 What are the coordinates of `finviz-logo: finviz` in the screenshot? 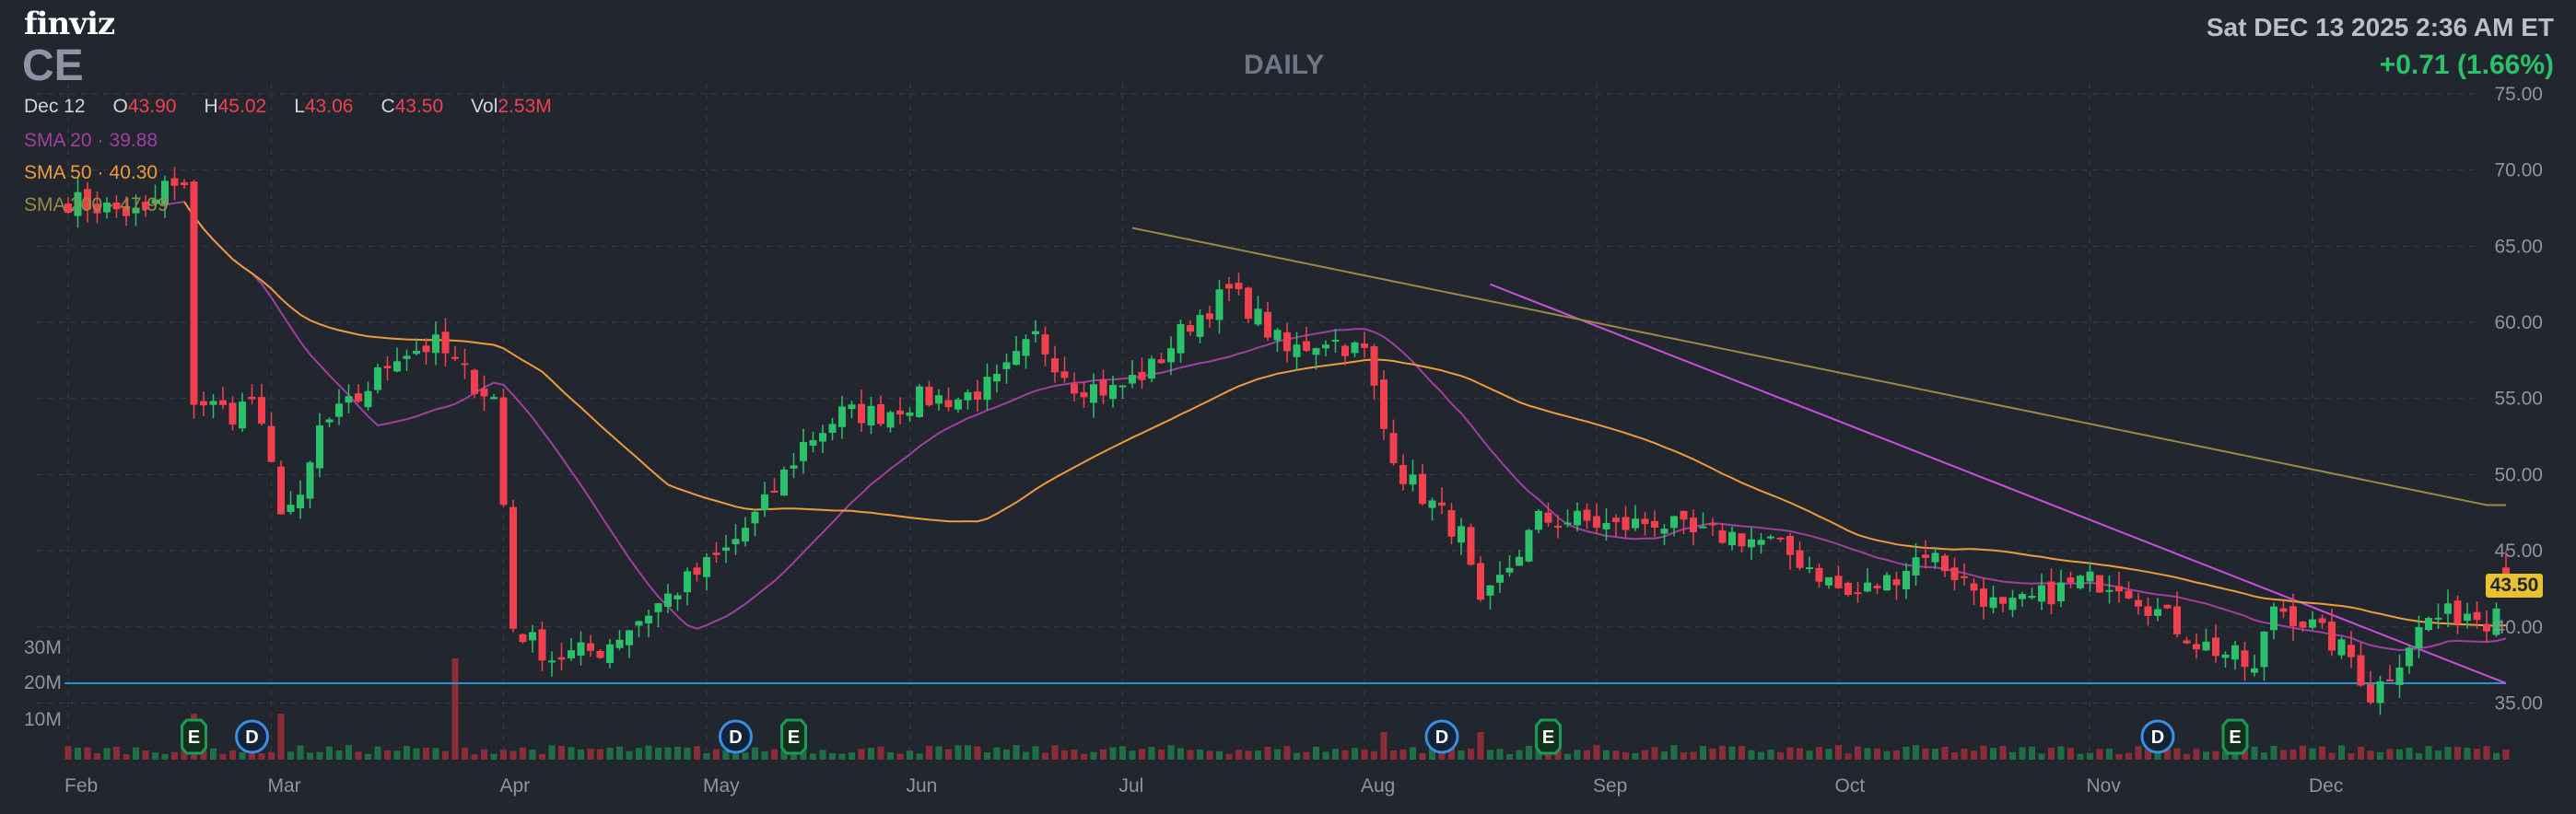 It's located at (69, 24).